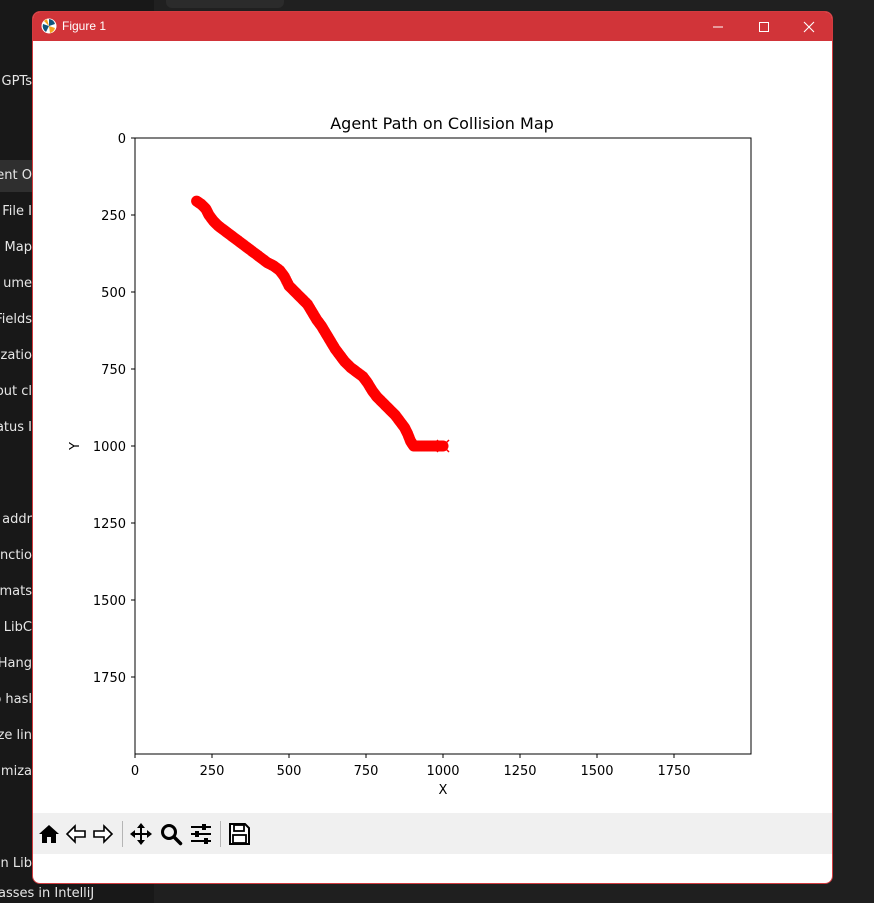 This screenshot has height=903, width=874. I want to click on y-tick-label: 1250, so click(109, 524).